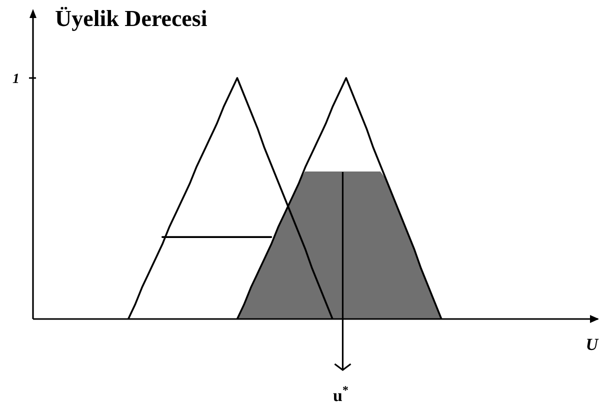  Describe the element at coordinates (16, 79) in the screenshot. I see `text: 1` at that location.